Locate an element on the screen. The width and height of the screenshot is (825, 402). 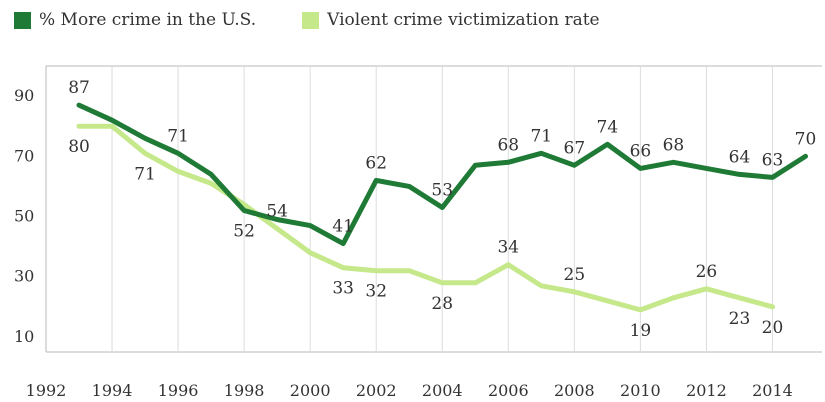
x-tick-label: 1994 is located at coordinates (112, 390).